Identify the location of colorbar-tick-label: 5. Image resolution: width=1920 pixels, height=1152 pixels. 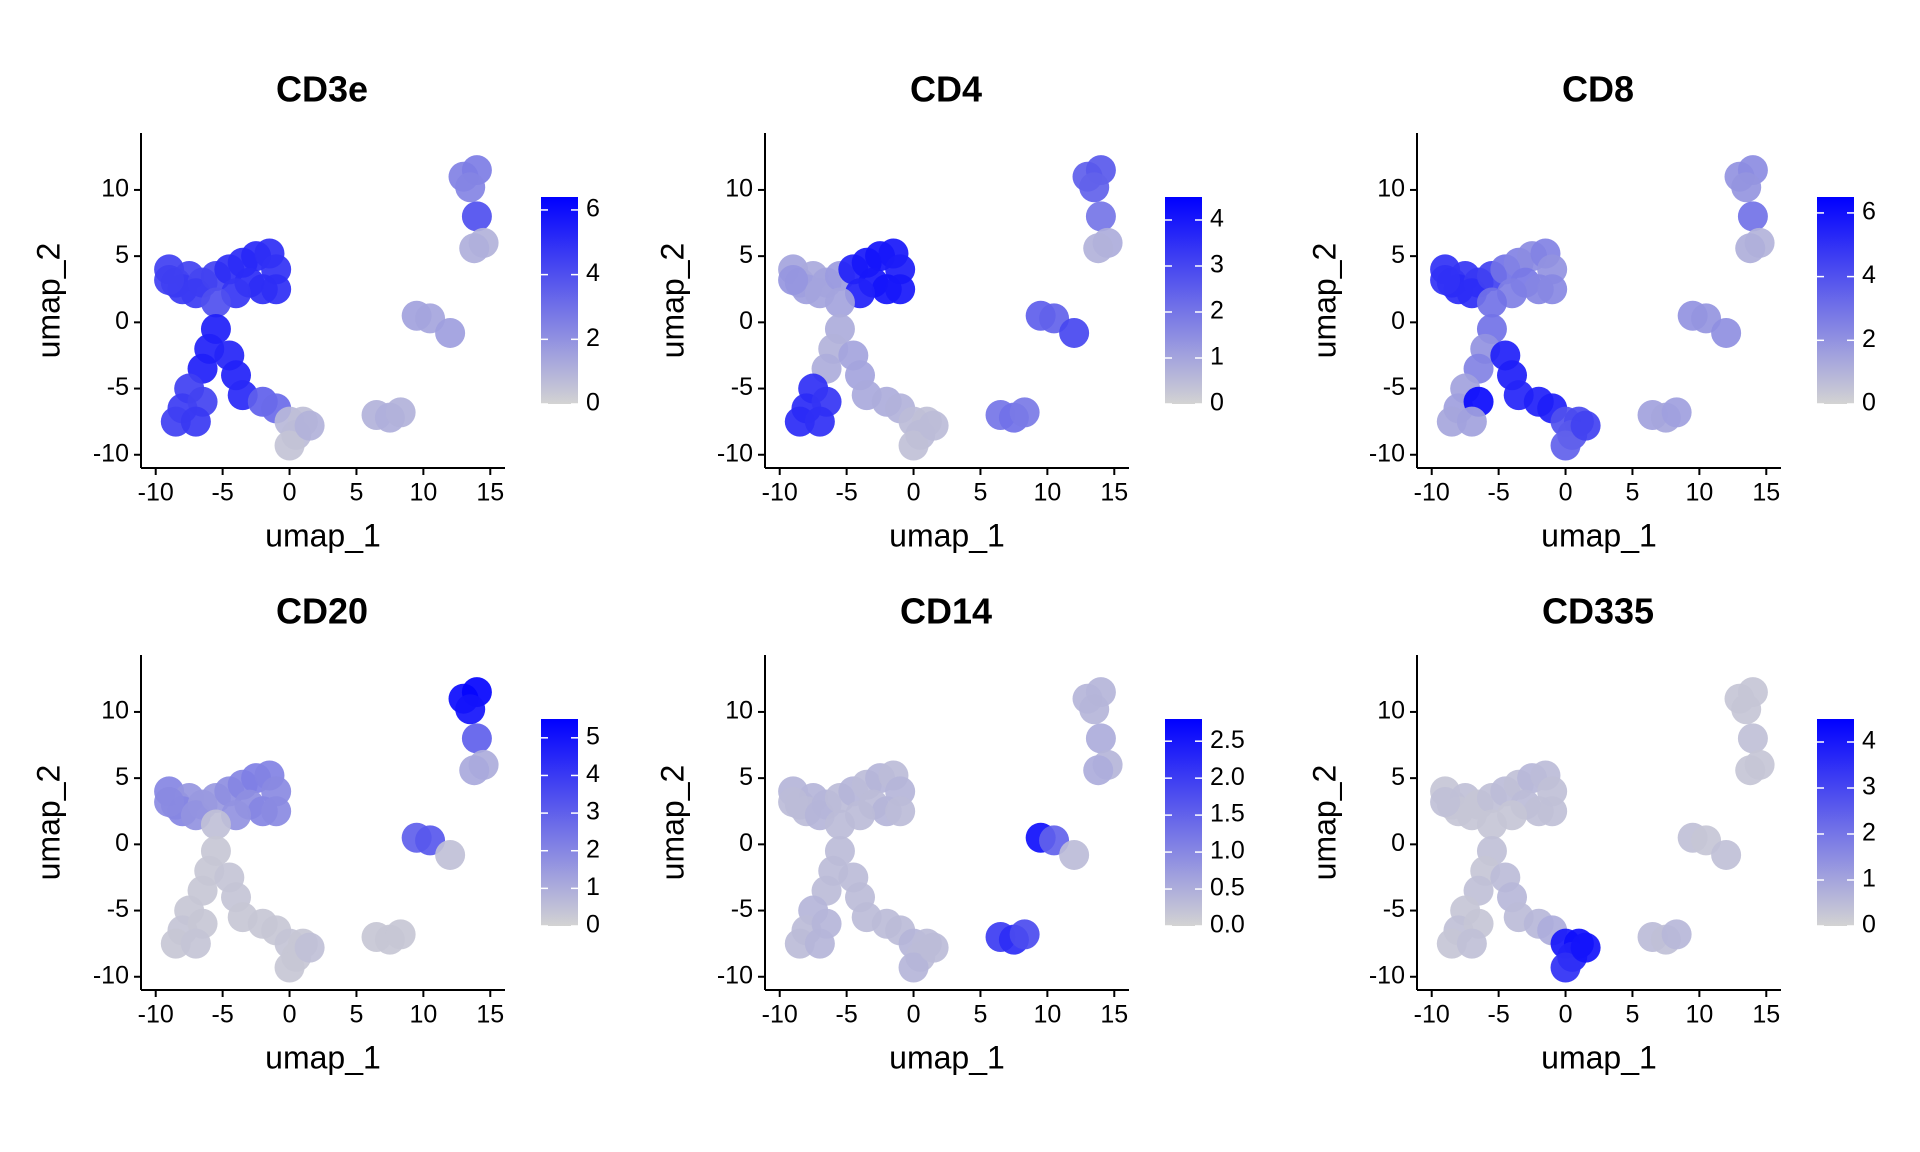
(593, 736).